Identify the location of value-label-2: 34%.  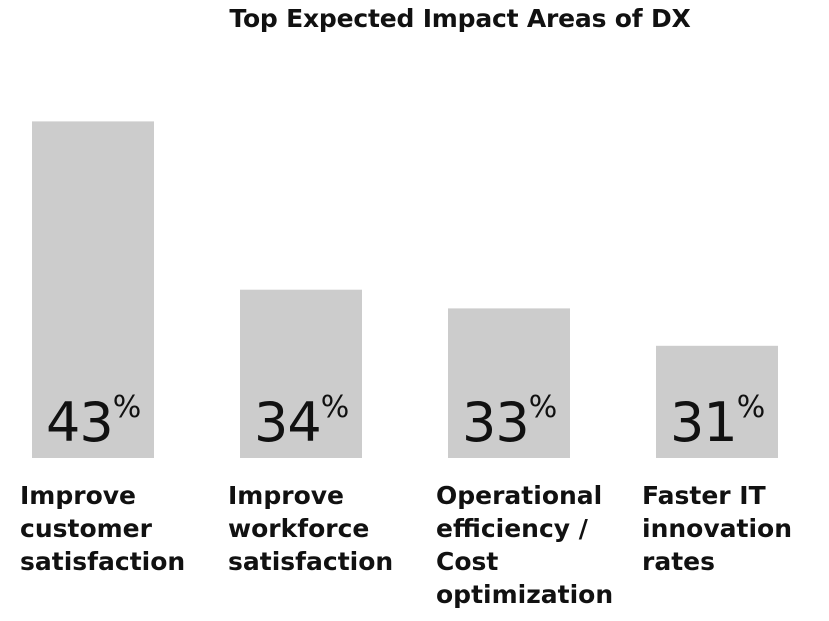
(301, 422).